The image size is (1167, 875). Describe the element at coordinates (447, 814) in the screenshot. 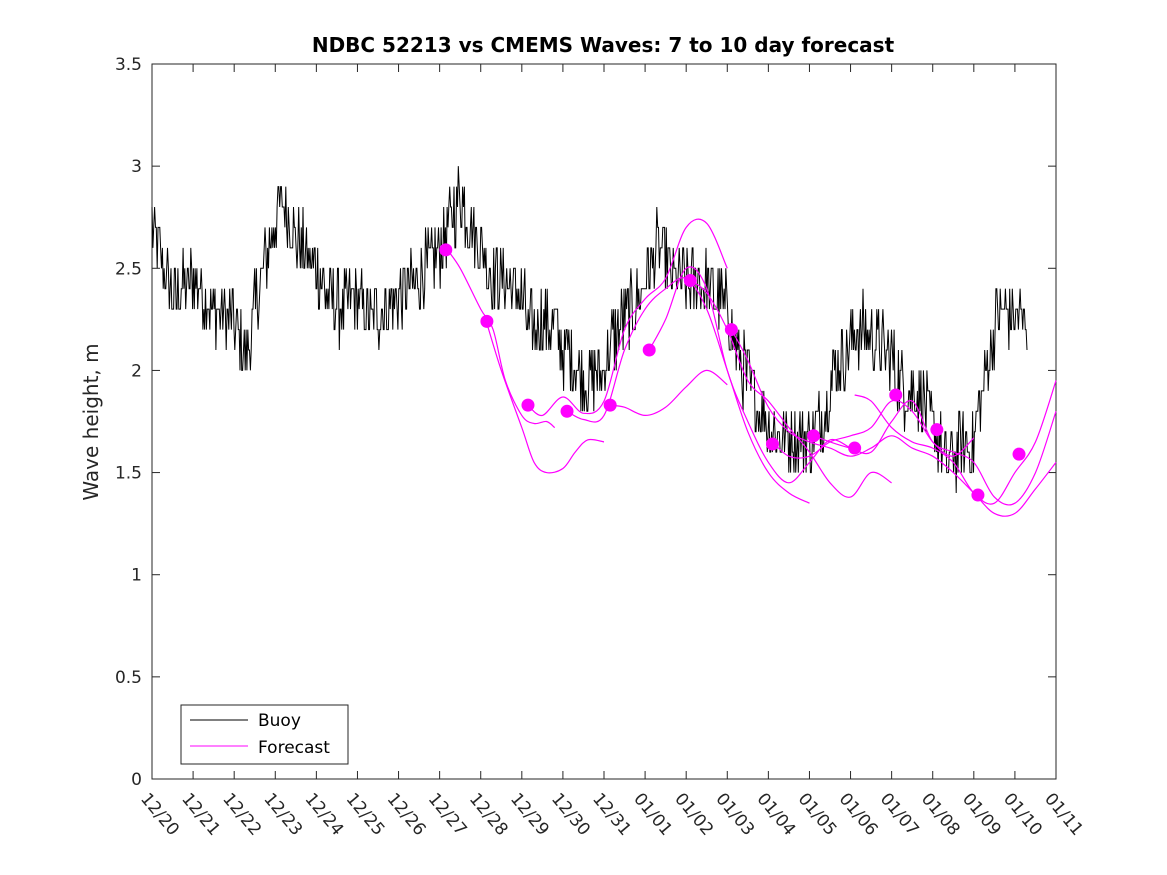

I see `x-tick-label: 12/27` at that location.